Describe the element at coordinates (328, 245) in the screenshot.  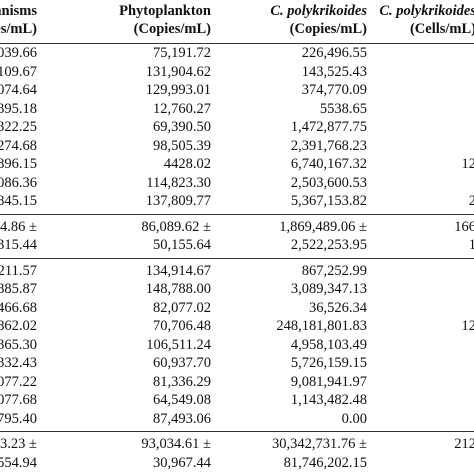
I see `summary-cell: 2,522,253.95` at that location.